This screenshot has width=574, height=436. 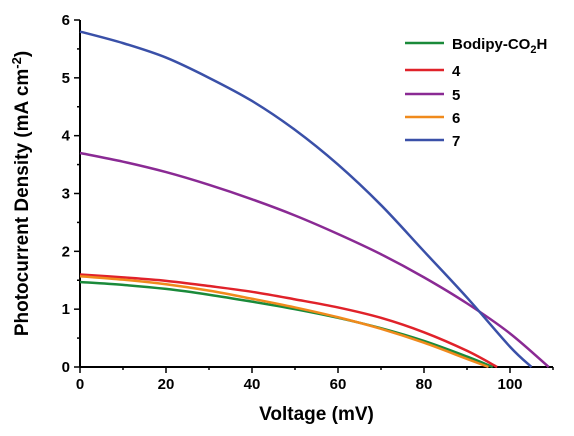 What do you see at coordinates (66, 194) in the screenshot?
I see `y-tick-label: 3` at bounding box center [66, 194].